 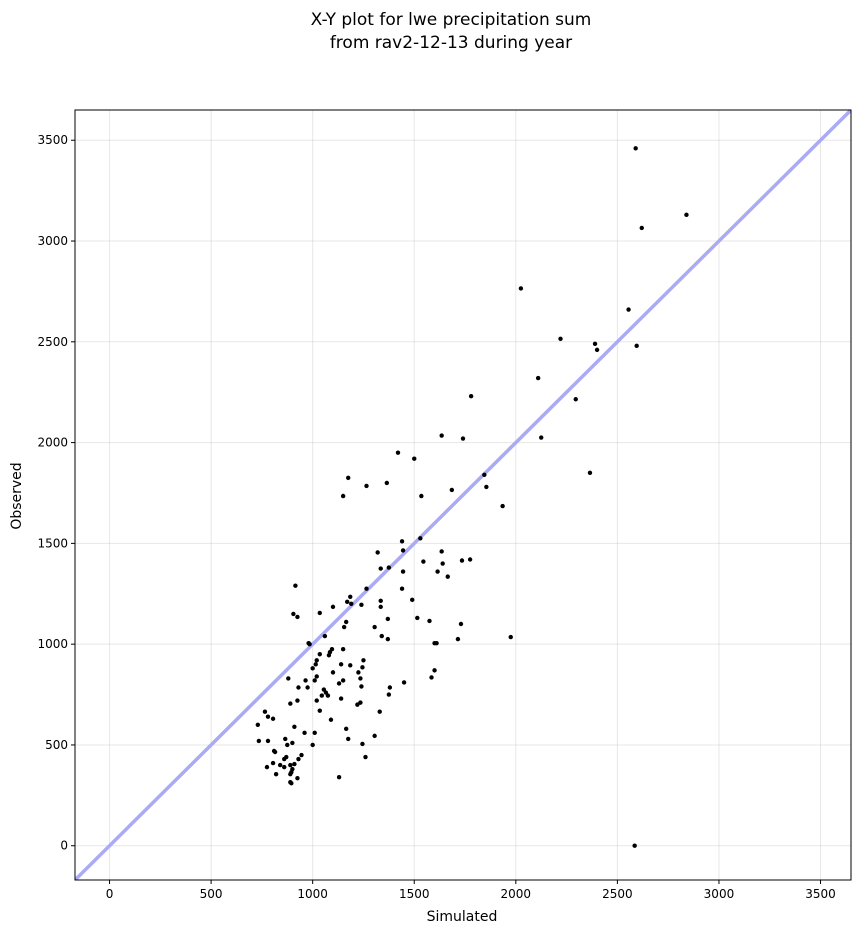 What do you see at coordinates (617, 894) in the screenshot?
I see `x-tick-label: 2500` at bounding box center [617, 894].